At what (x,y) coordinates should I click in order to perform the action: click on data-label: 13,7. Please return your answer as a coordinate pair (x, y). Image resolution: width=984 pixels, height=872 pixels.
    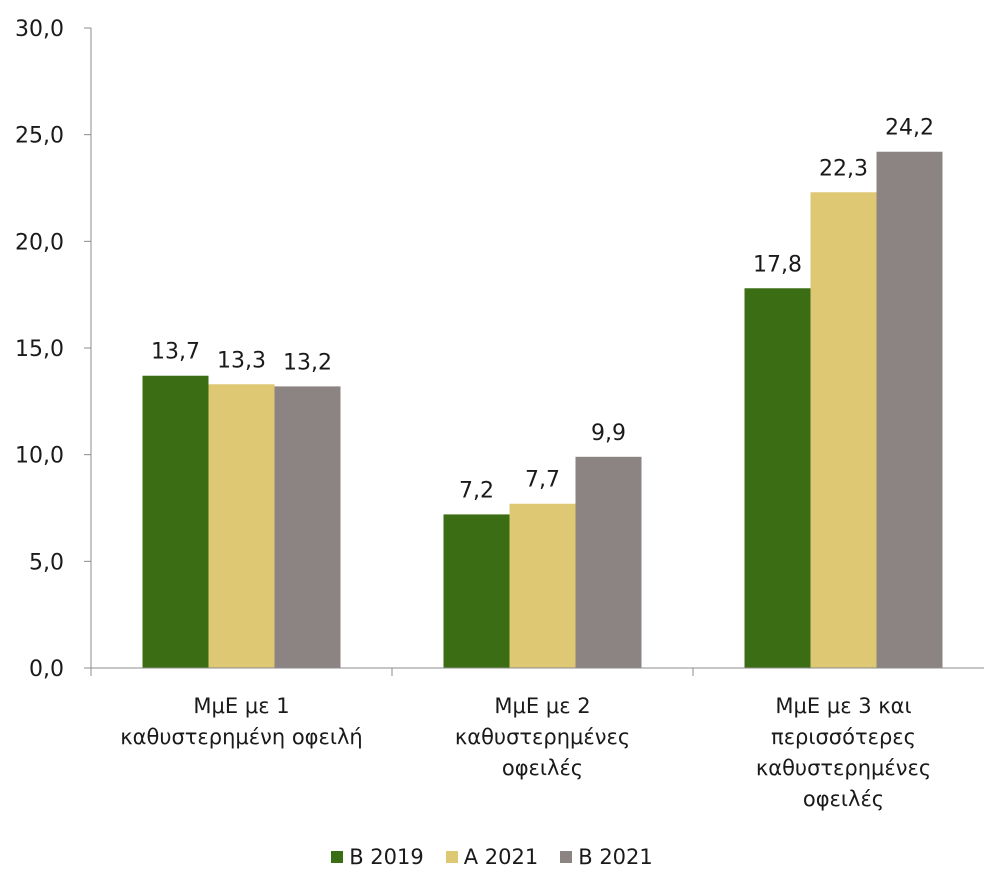
    Looking at the image, I should click on (175, 352).